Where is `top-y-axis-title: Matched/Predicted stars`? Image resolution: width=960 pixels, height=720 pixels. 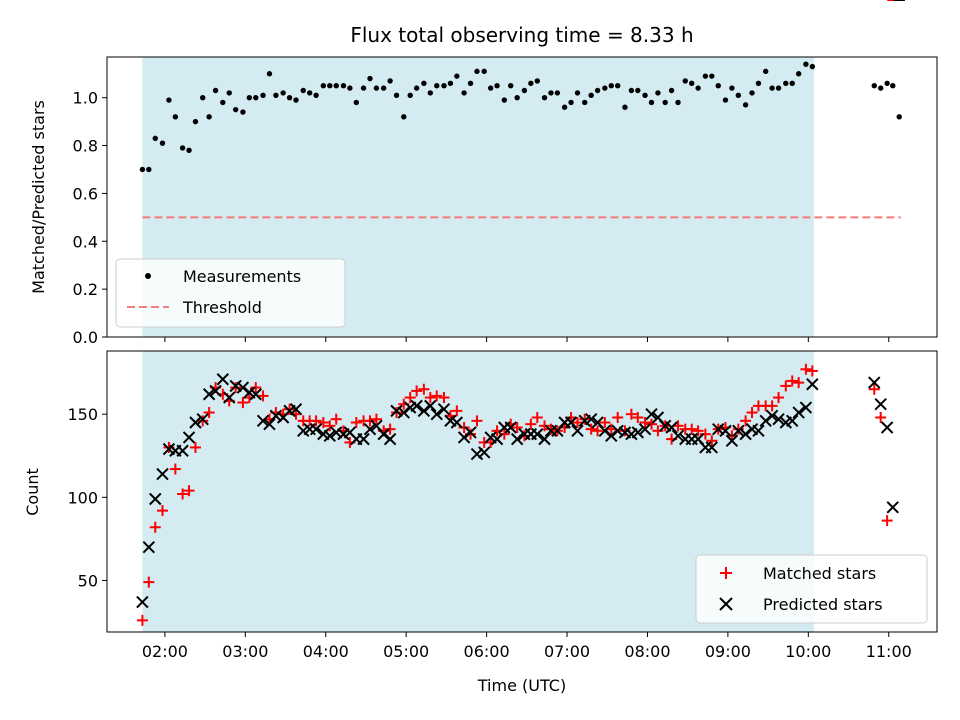
top-y-axis-title: Matched/Predicted stars is located at coordinates (38, 197).